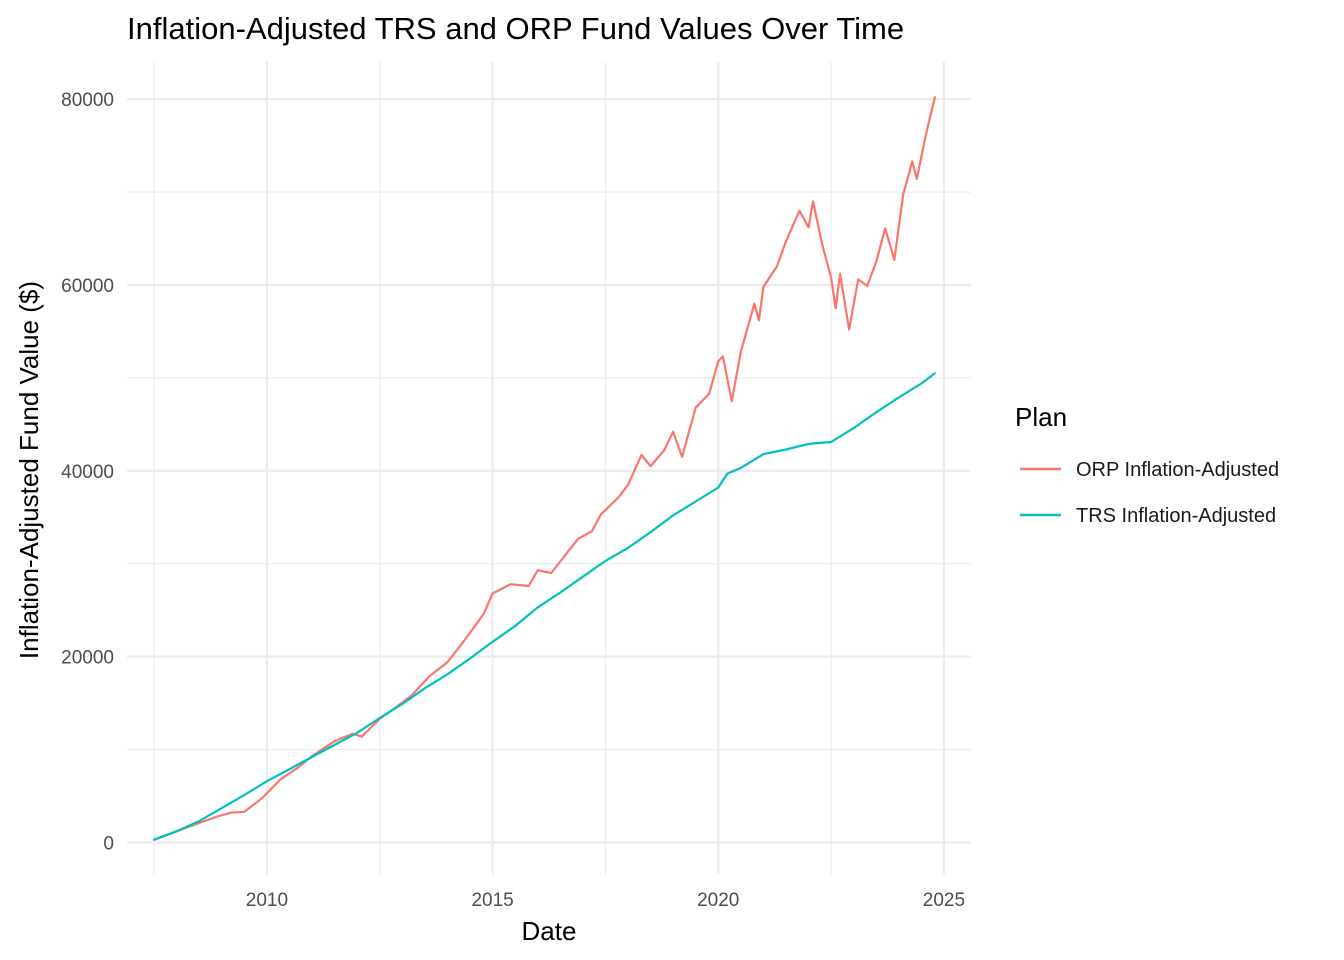  Describe the element at coordinates (1041, 417) in the screenshot. I see `legend-title: Plan` at that location.